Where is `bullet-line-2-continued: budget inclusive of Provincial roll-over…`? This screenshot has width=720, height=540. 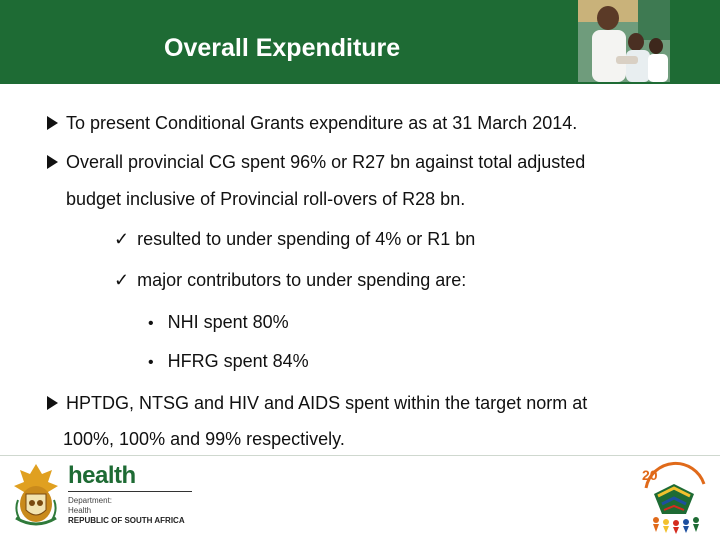 bullet-line-2-continued: budget inclusive of Provincial roll-over… is located at coordinates (265, 199).